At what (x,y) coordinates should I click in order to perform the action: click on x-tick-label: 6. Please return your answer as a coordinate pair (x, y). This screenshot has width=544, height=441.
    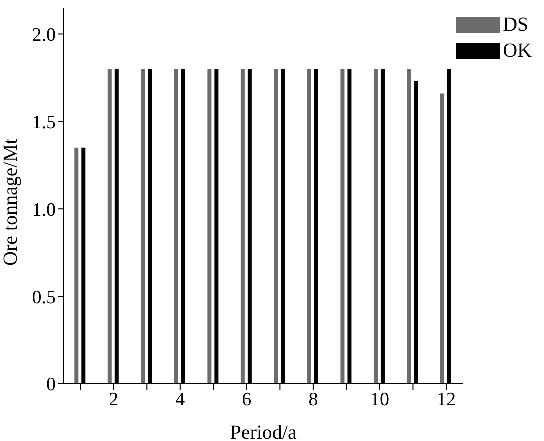
    Looking at the image, I should click on (247, 399).